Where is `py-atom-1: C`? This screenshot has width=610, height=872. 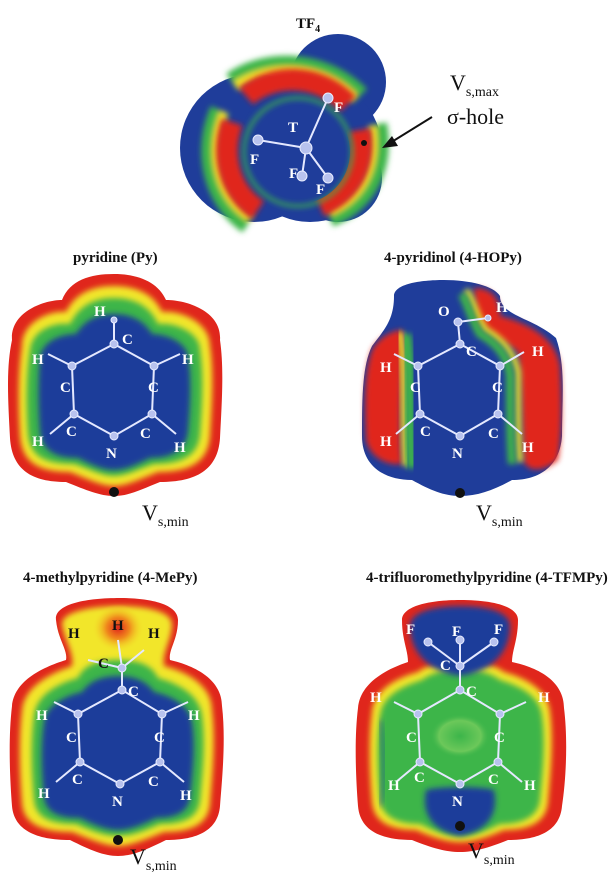
py-atom-1: C is located at coordinates (127, 340).